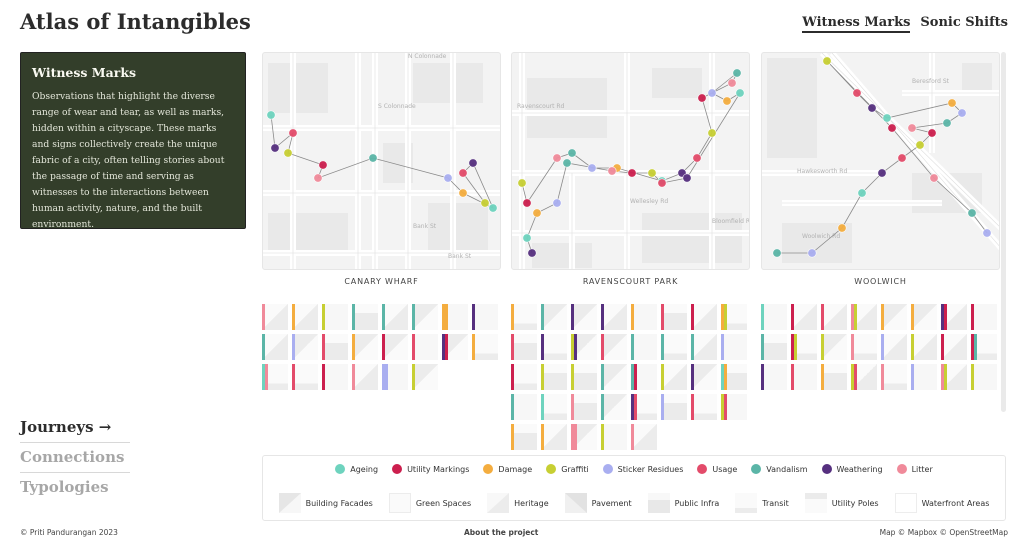  I want to click on map-canvas-woolwich: Beresford St Hawkesworth Rd Woolwich Rd, so click(881, 161).